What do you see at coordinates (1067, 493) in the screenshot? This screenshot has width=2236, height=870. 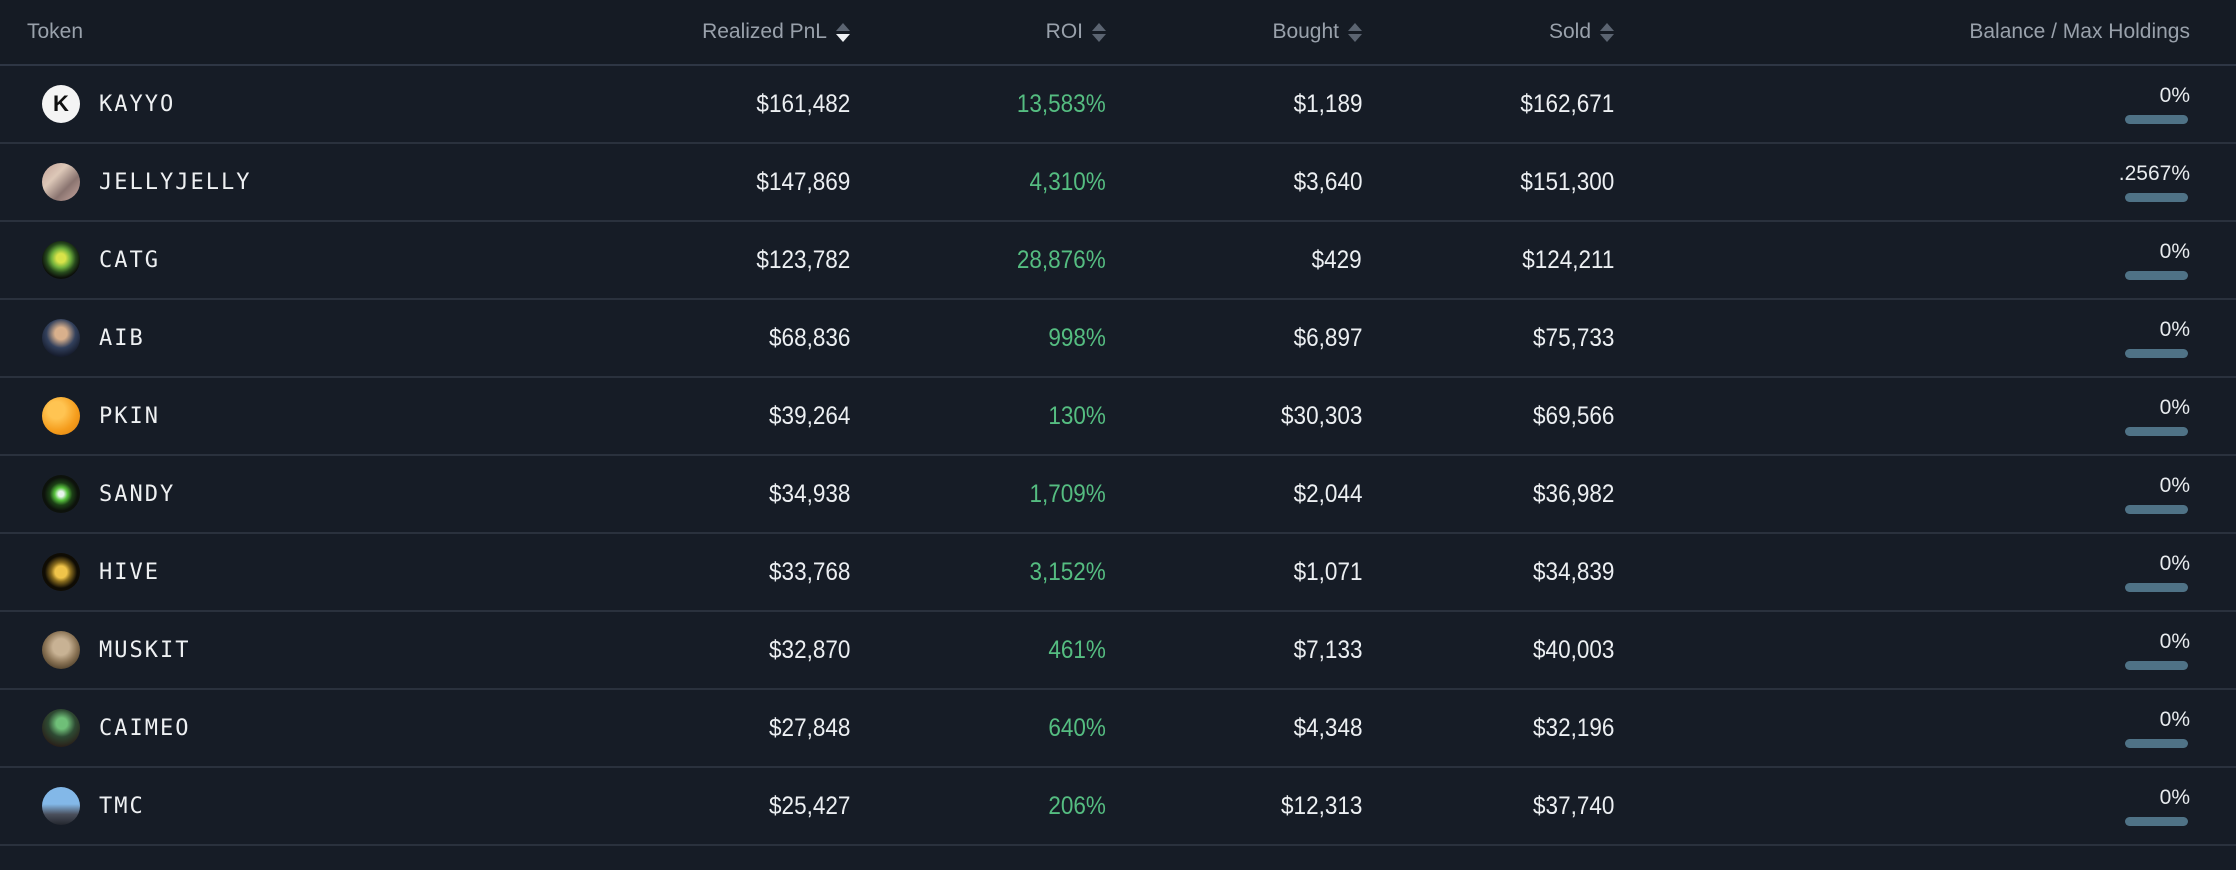 I see `roi-value: 1,709%` at bounding box center [1067, 493].